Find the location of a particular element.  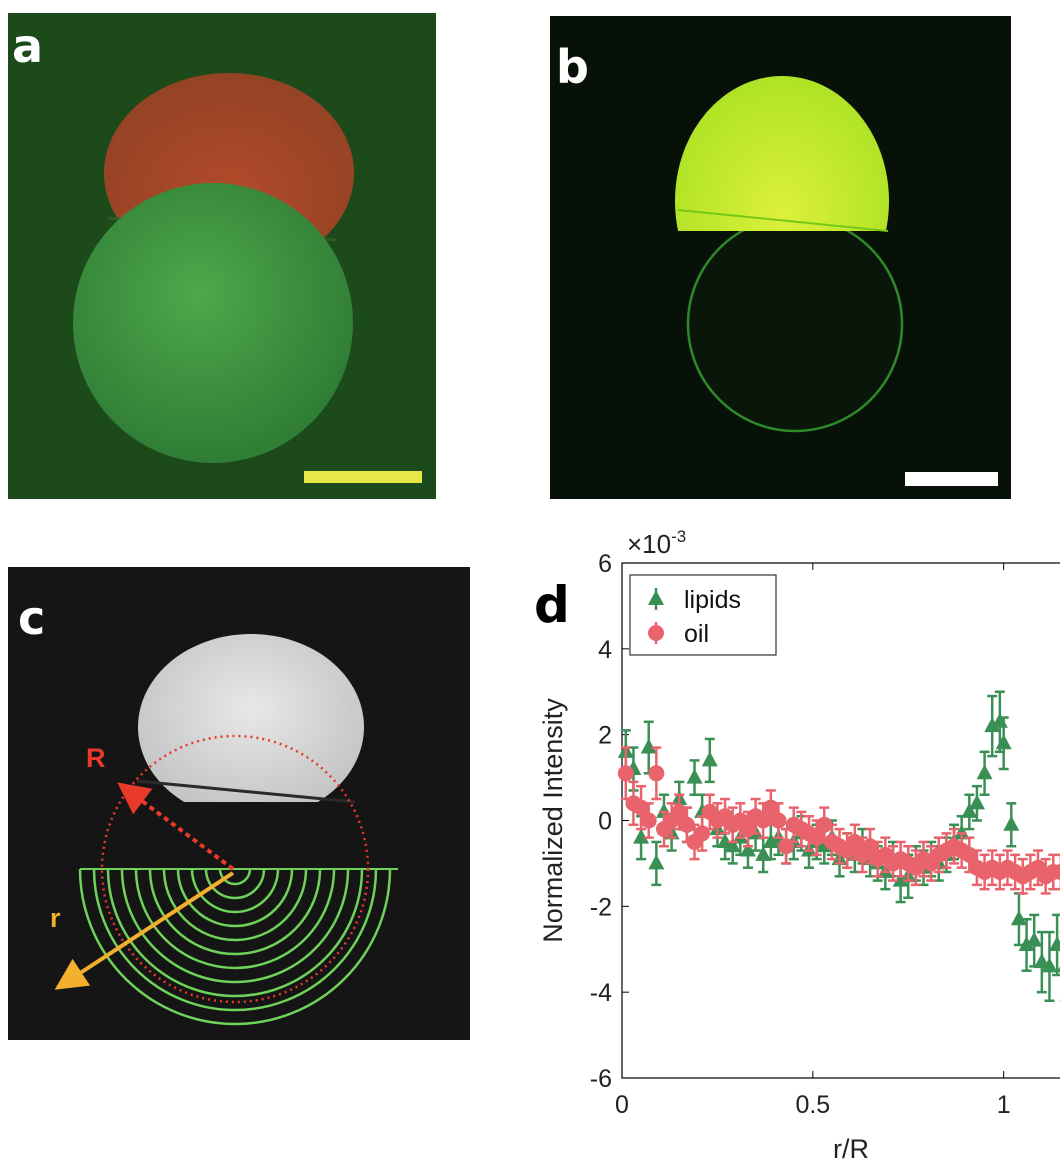

y-tick-label: -6 is located at coordinates (601, 1079).